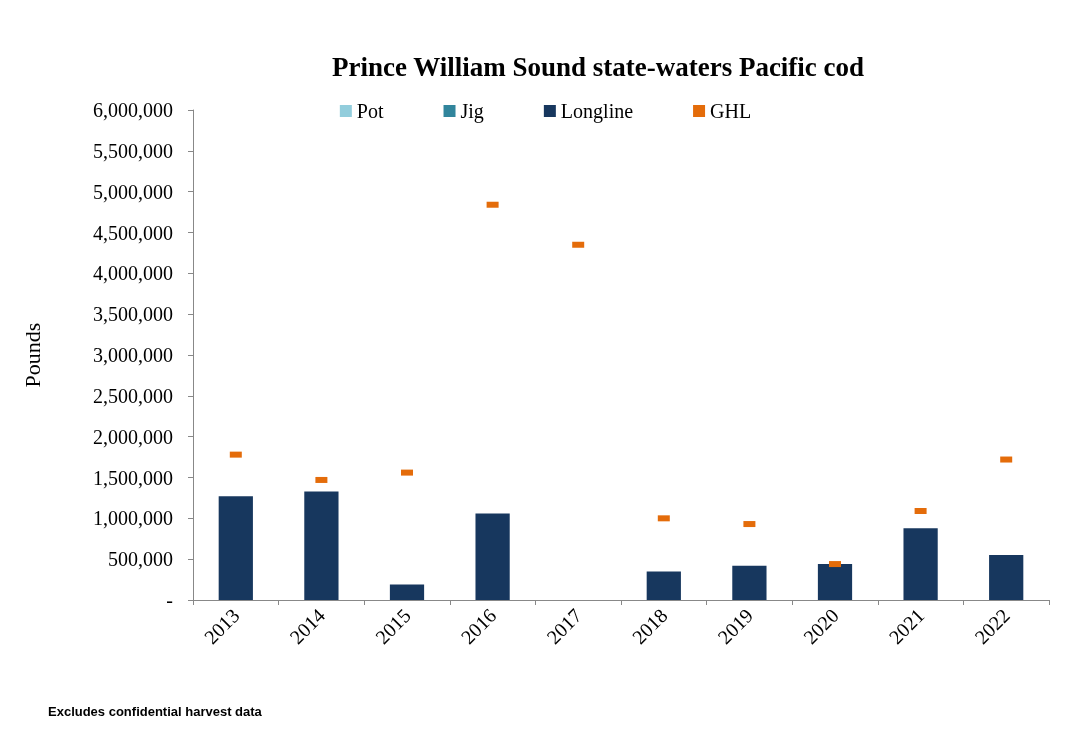  I want to click on legend-label: GHL, so click(731, 111).